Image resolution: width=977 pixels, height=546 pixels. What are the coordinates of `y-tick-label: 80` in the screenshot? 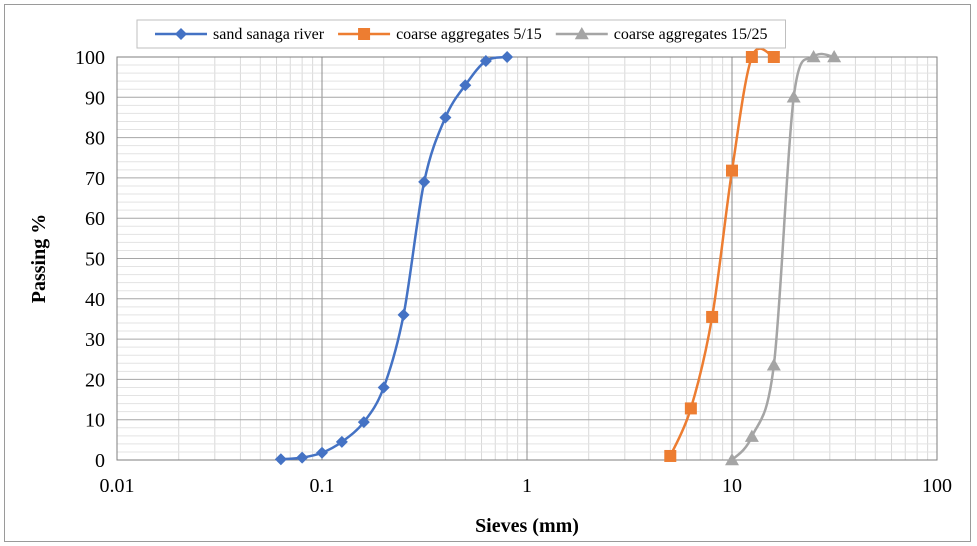 It's located at (95, 139).